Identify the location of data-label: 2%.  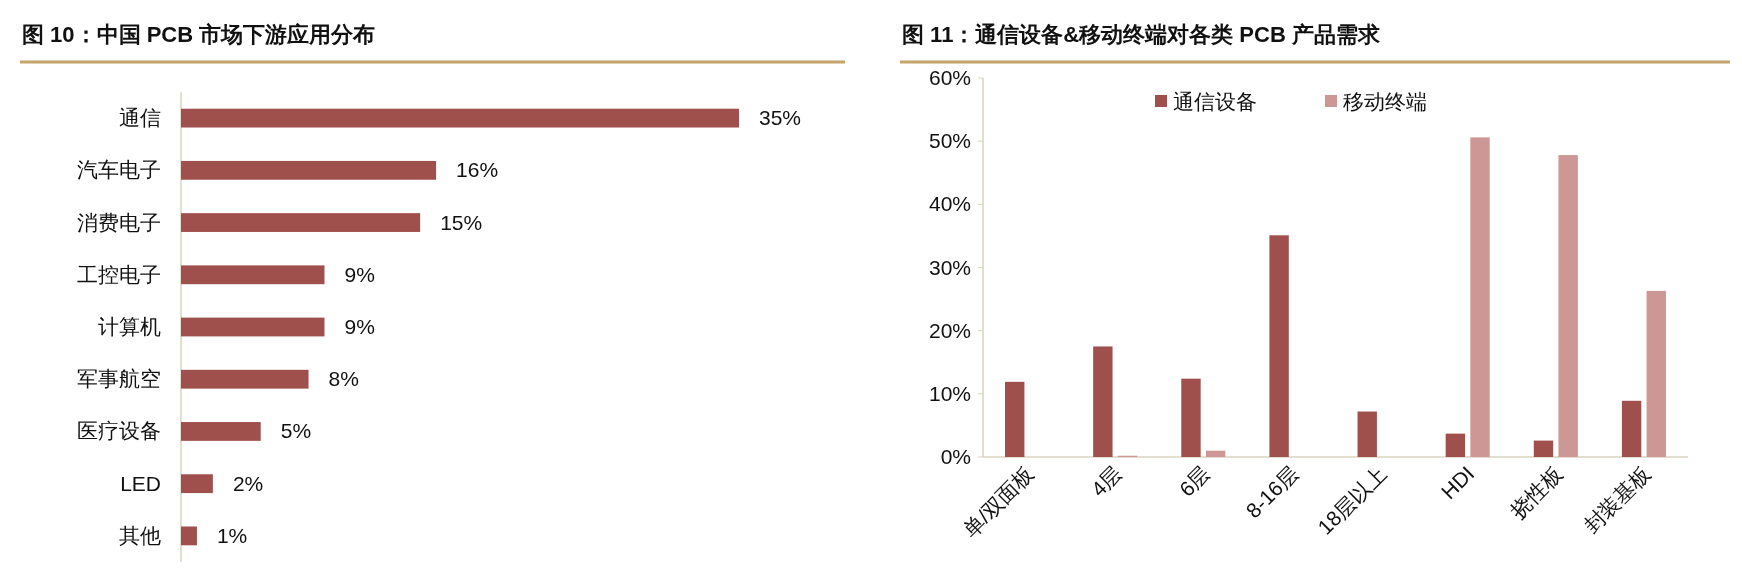
(248, 483).